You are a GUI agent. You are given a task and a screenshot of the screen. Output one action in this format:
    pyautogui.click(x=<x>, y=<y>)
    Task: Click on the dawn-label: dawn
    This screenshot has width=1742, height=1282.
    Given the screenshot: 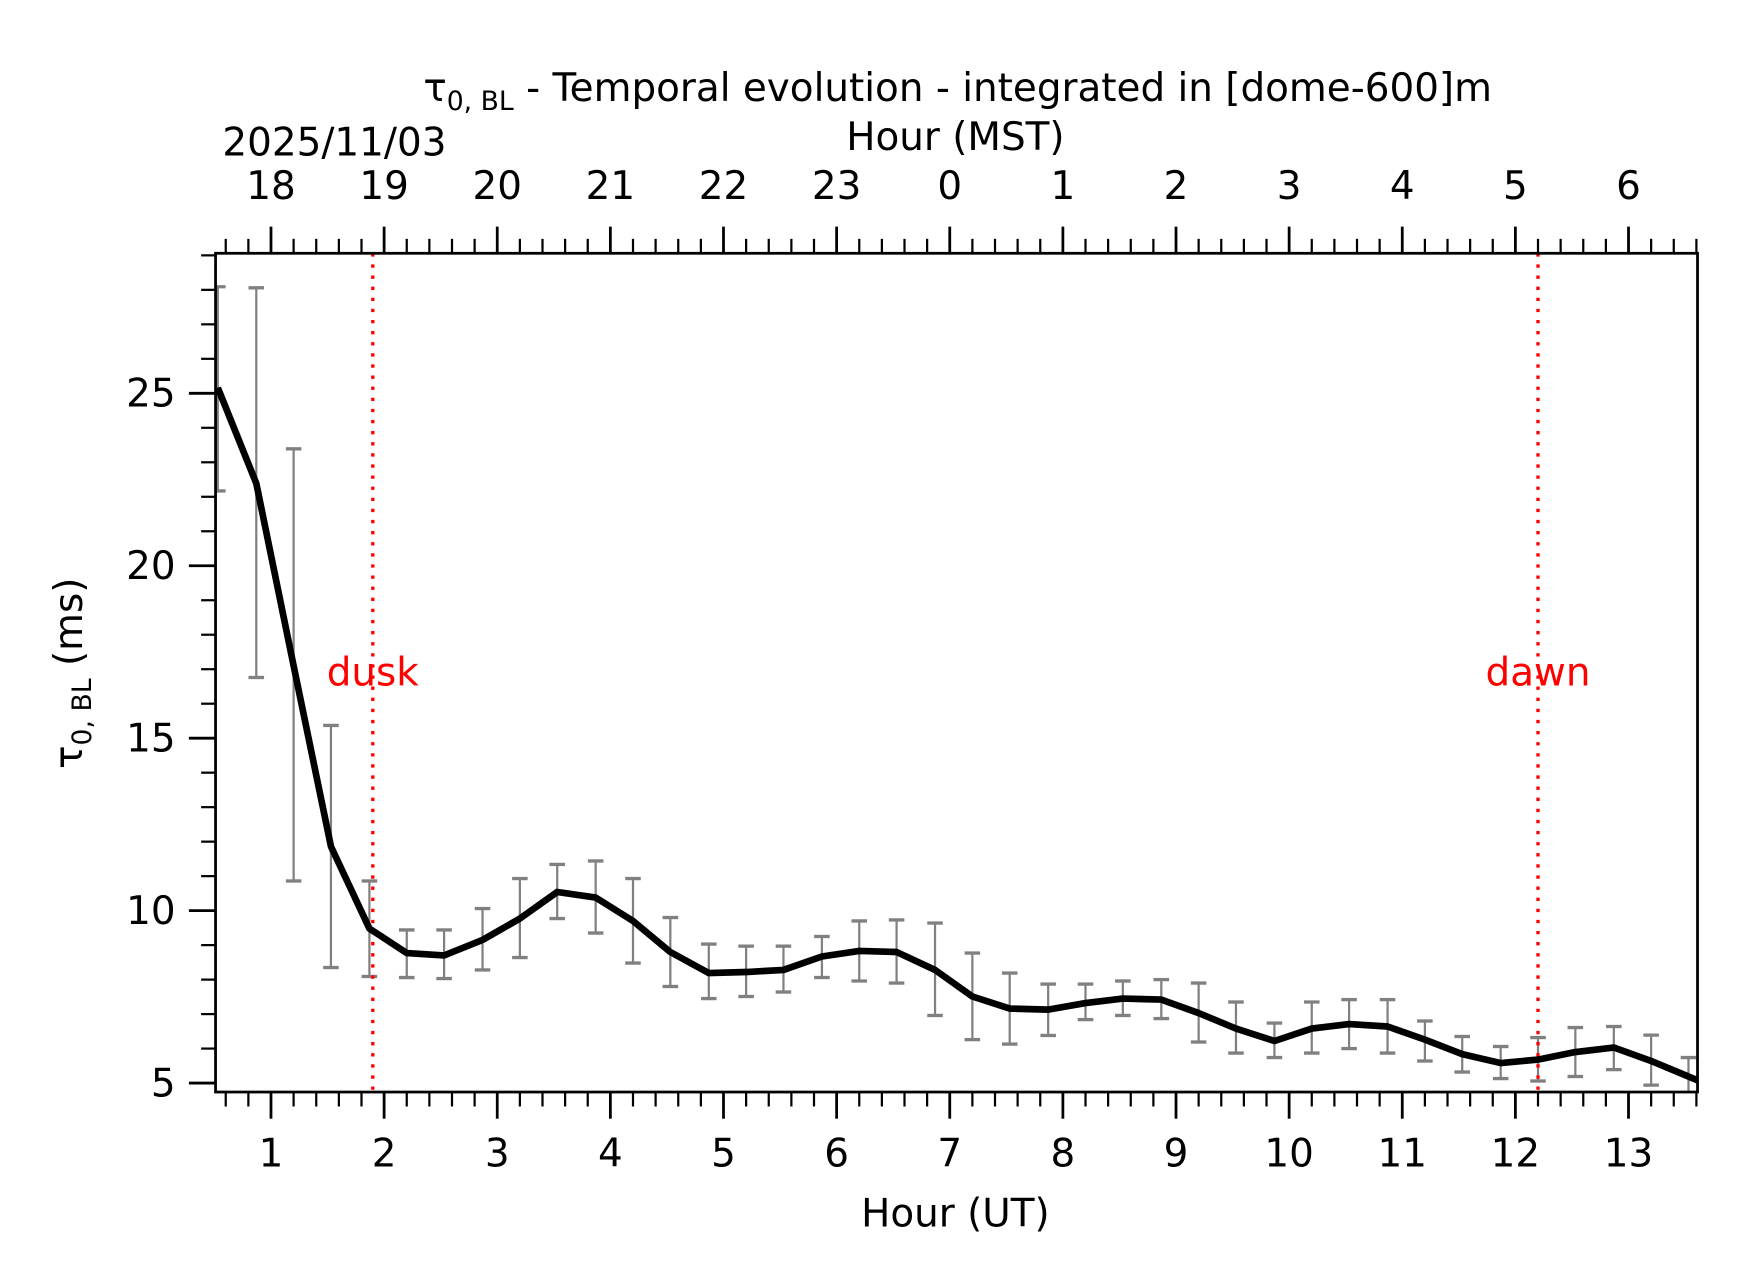 What is the action you would take?
    pyautogui.click(x=1538, y=672)
    